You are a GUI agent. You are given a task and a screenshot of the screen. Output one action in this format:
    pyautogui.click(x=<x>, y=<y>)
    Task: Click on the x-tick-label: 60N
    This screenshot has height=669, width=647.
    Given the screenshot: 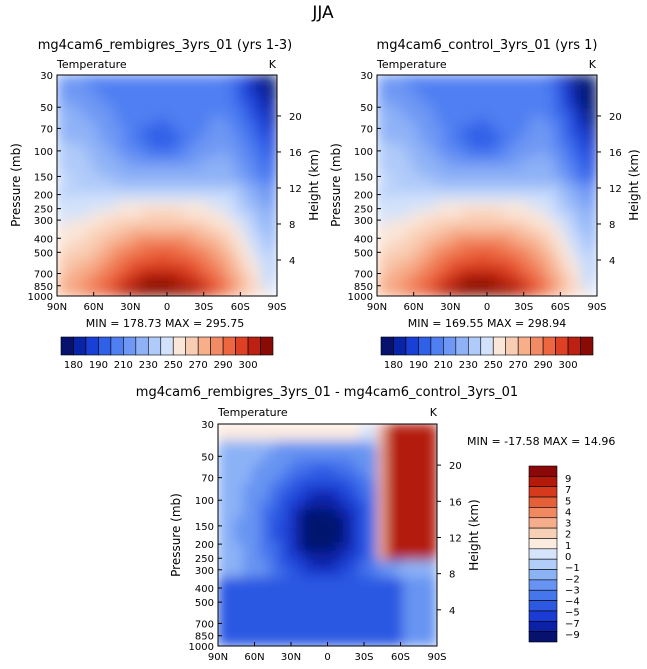 What is the action you would take?
    pyautogui.click(x=254, y=657)
    